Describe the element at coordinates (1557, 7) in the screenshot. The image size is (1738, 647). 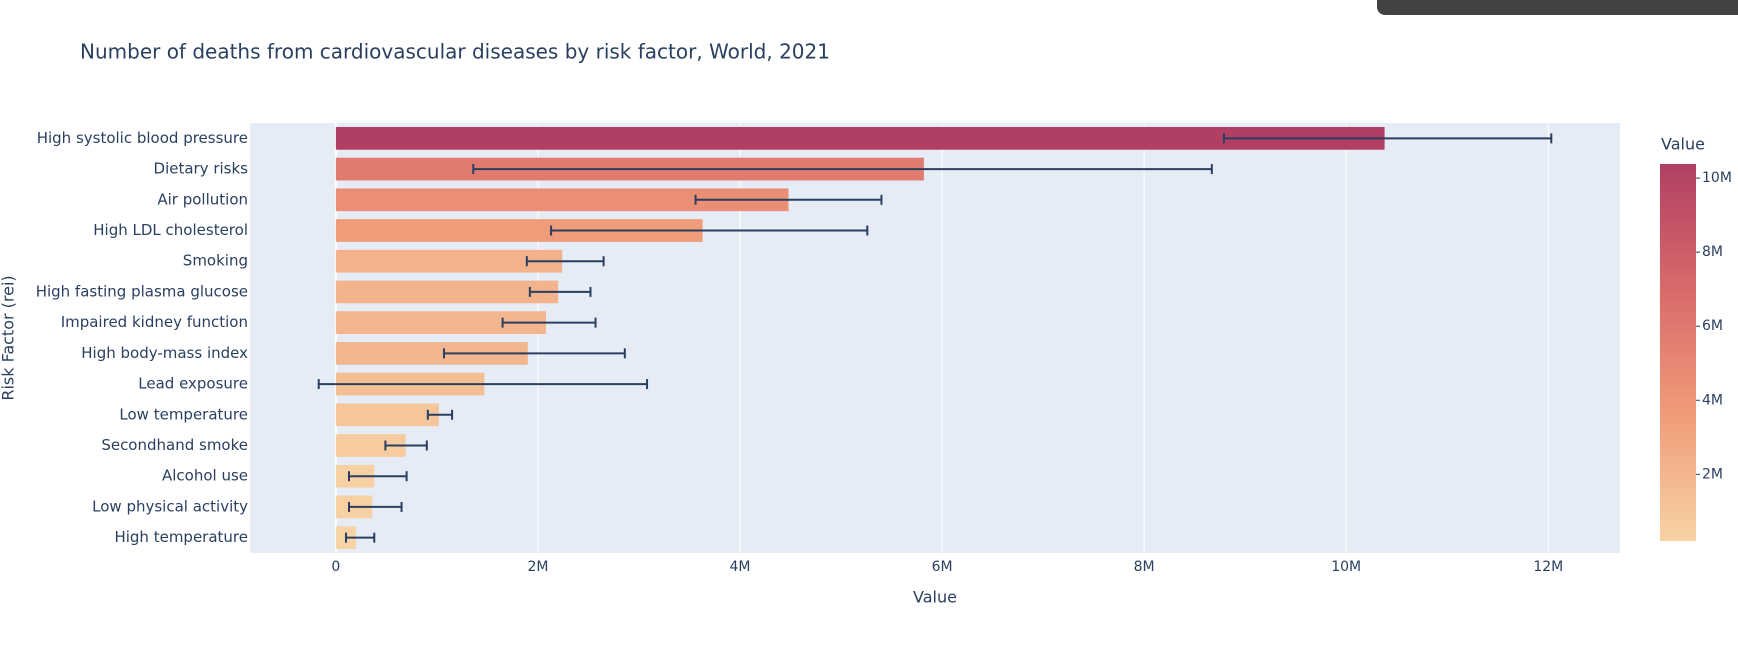
I see `modebar` at that location.